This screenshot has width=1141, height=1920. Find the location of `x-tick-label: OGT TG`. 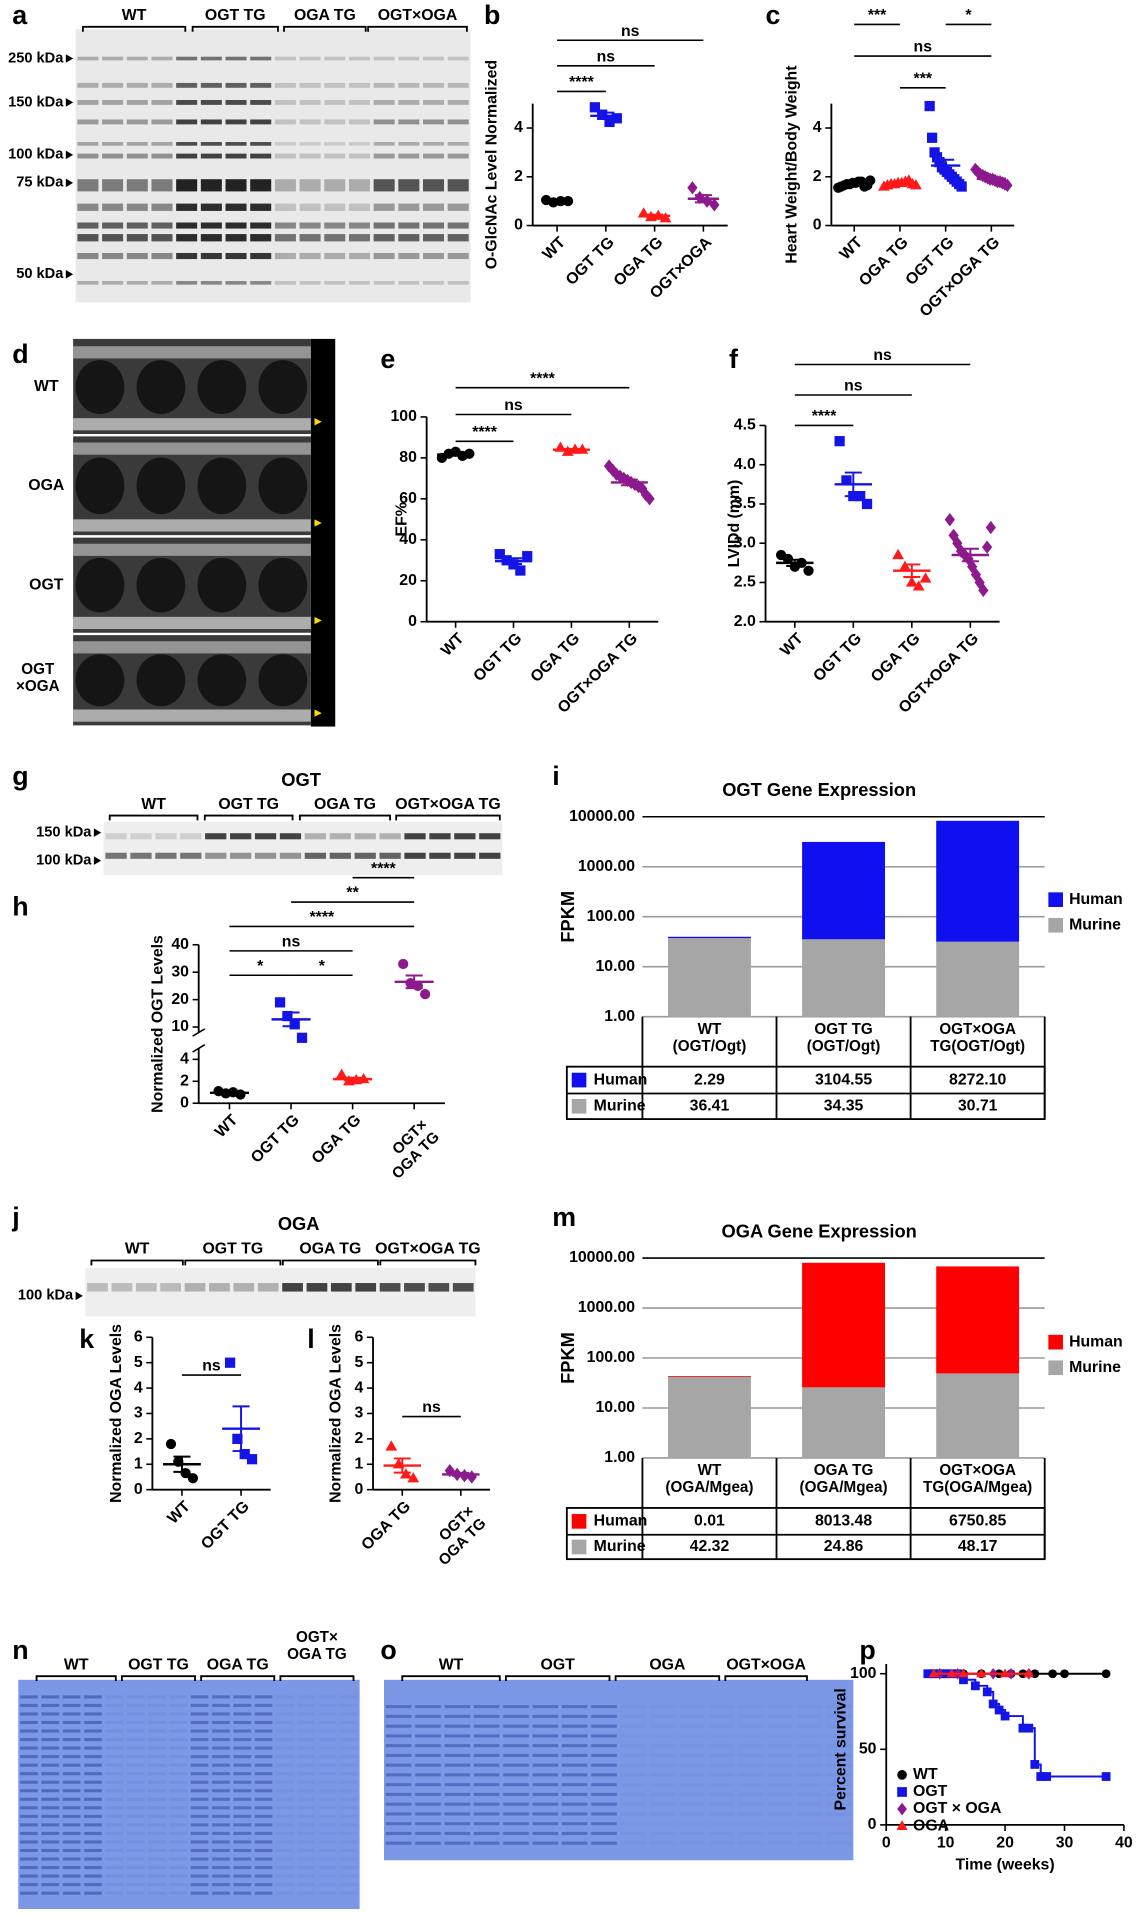

x-tick-label: OGT TG is located at coordinates (590, 261).